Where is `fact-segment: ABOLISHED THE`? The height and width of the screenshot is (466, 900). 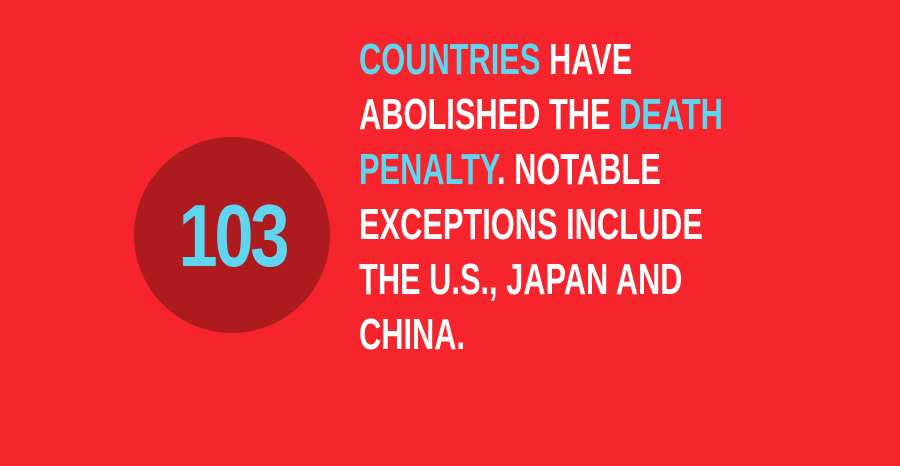
fact-segment: ABOLISHED THE is located at coordinates (489, 114).